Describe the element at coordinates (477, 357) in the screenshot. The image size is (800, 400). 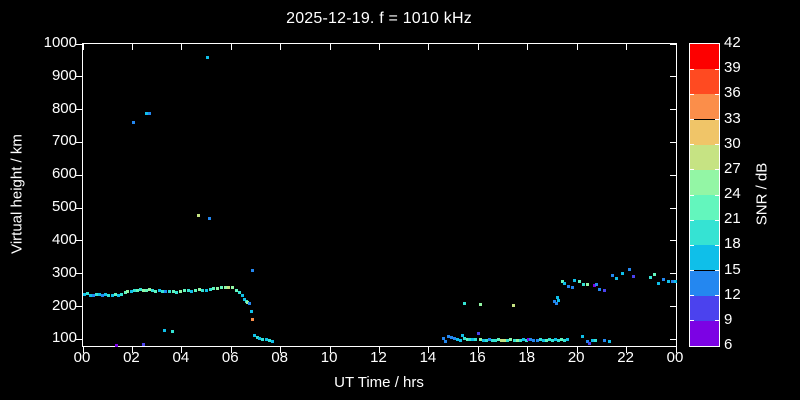
I see `x-tick-label: 16` at that location.